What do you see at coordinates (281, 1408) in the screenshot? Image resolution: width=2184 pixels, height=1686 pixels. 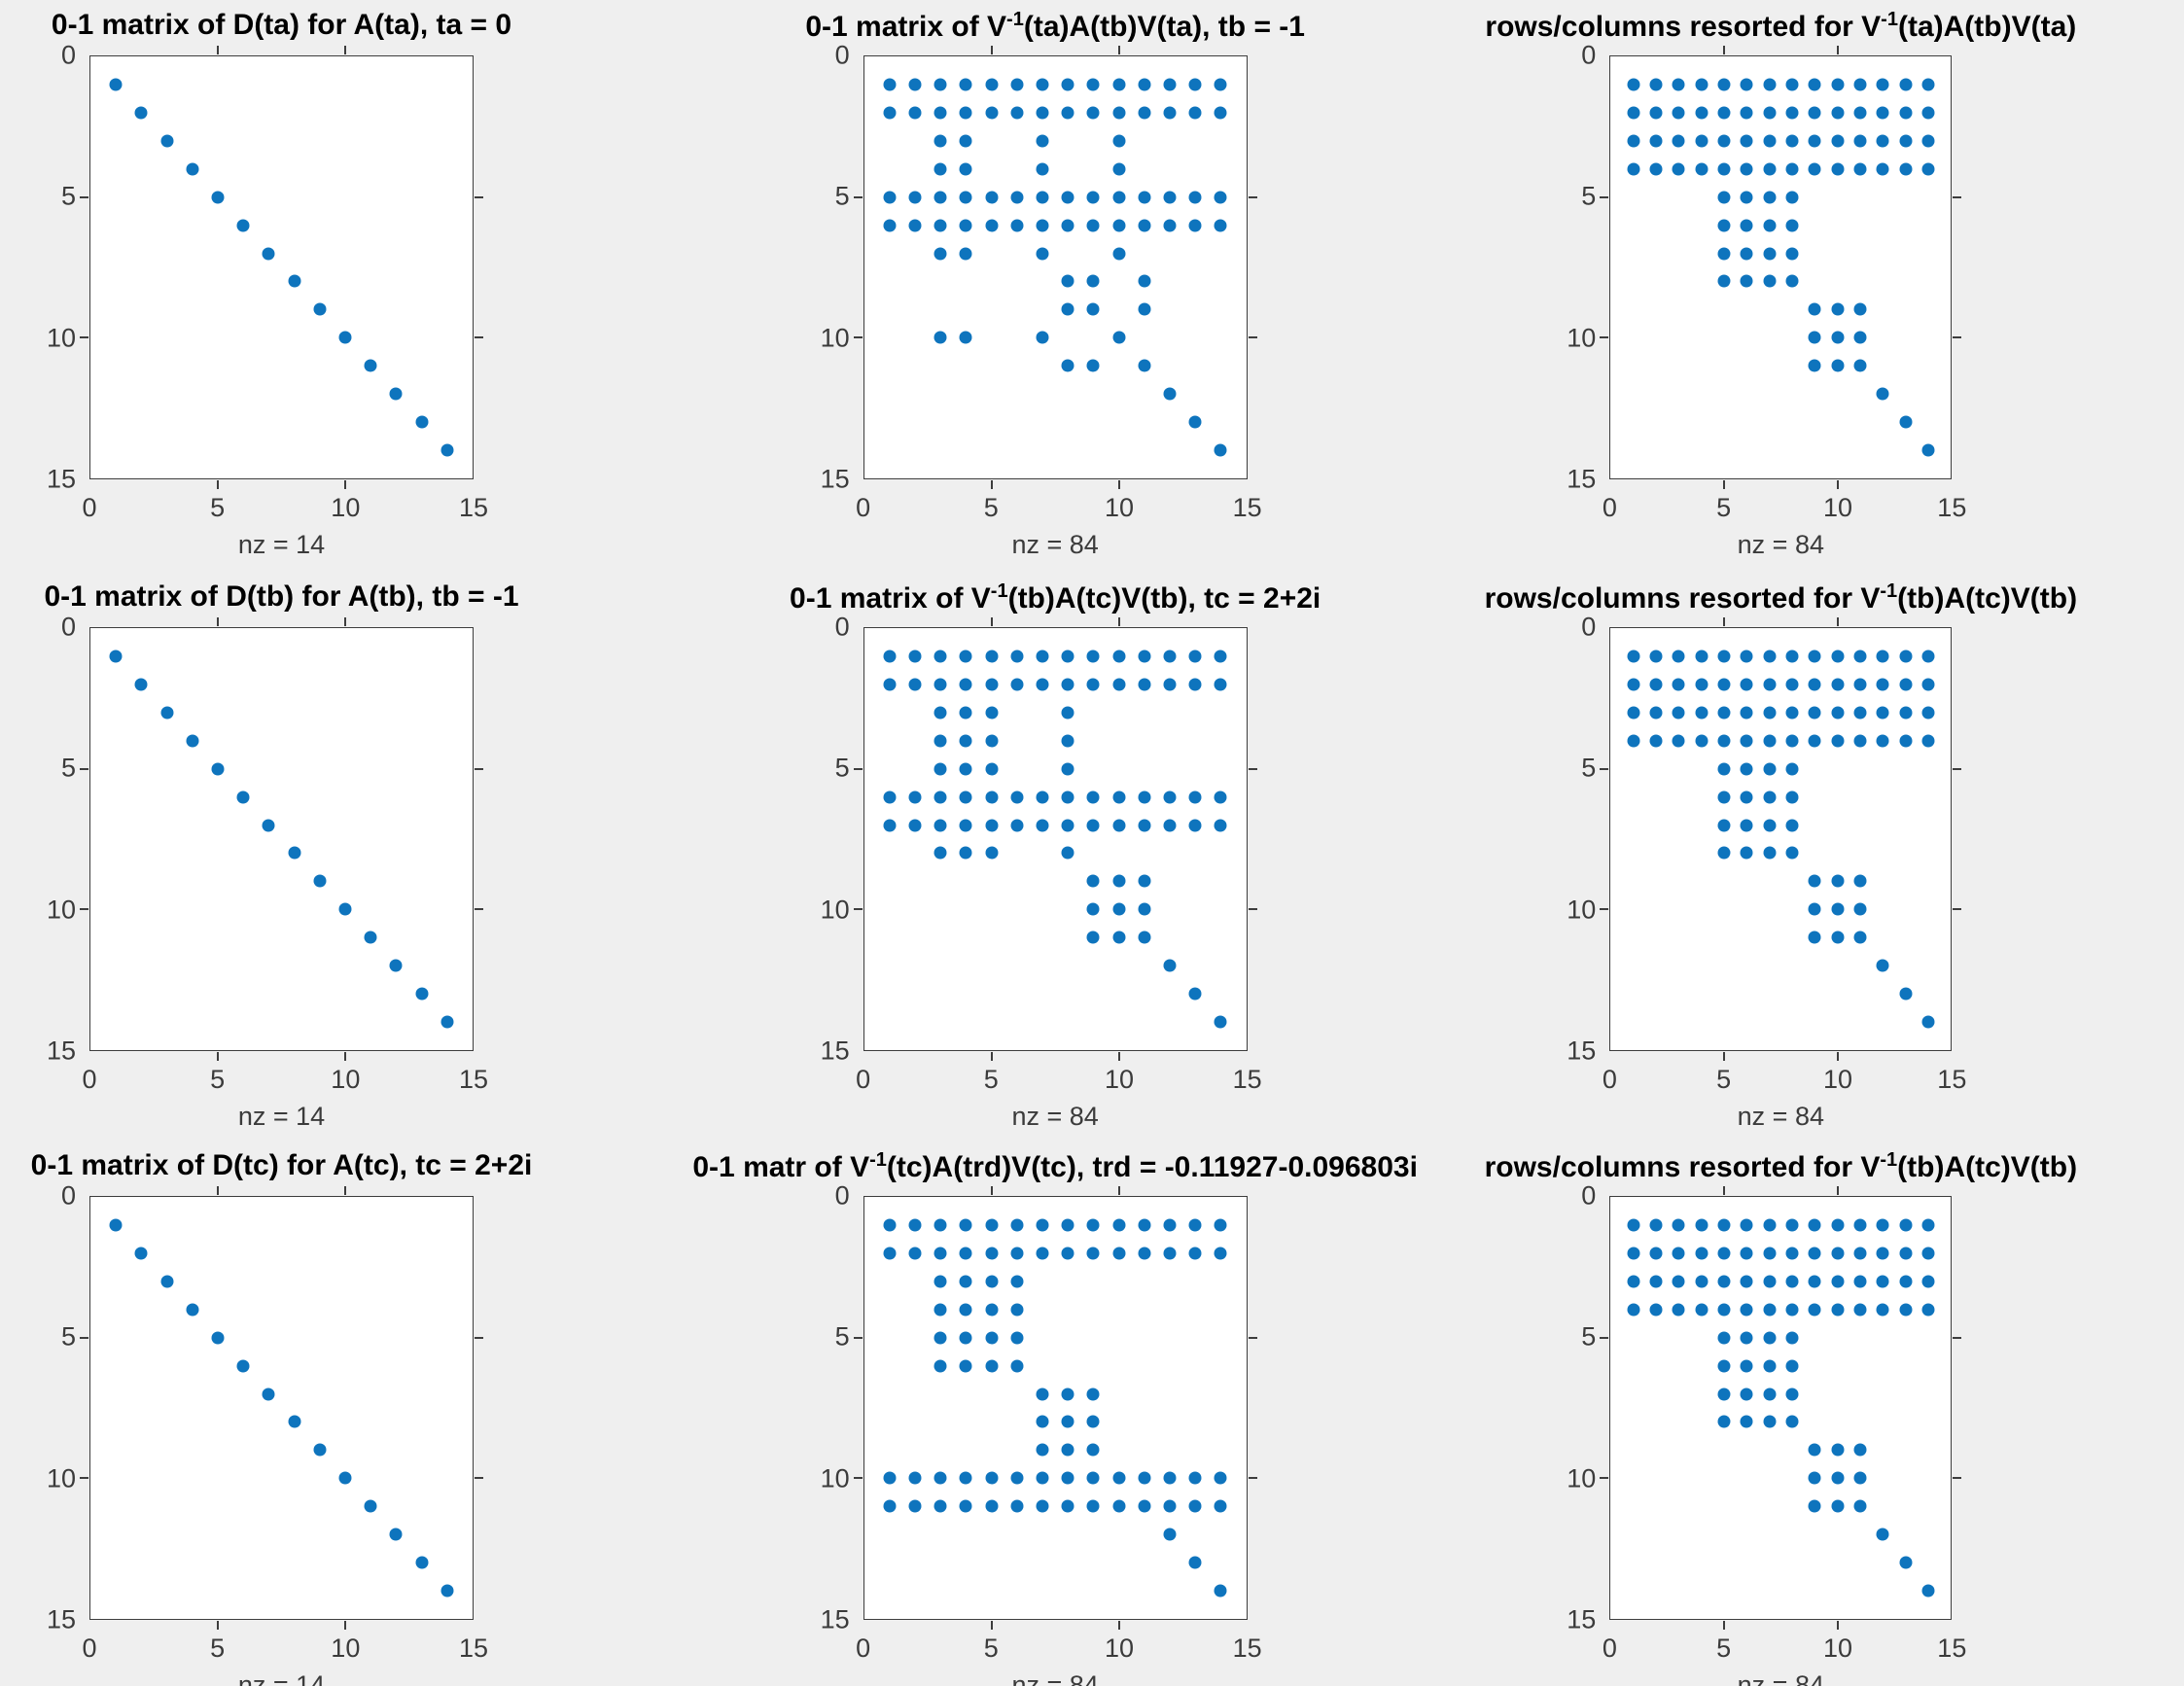 I see `plot-area` at bounding box center [281, 1408].